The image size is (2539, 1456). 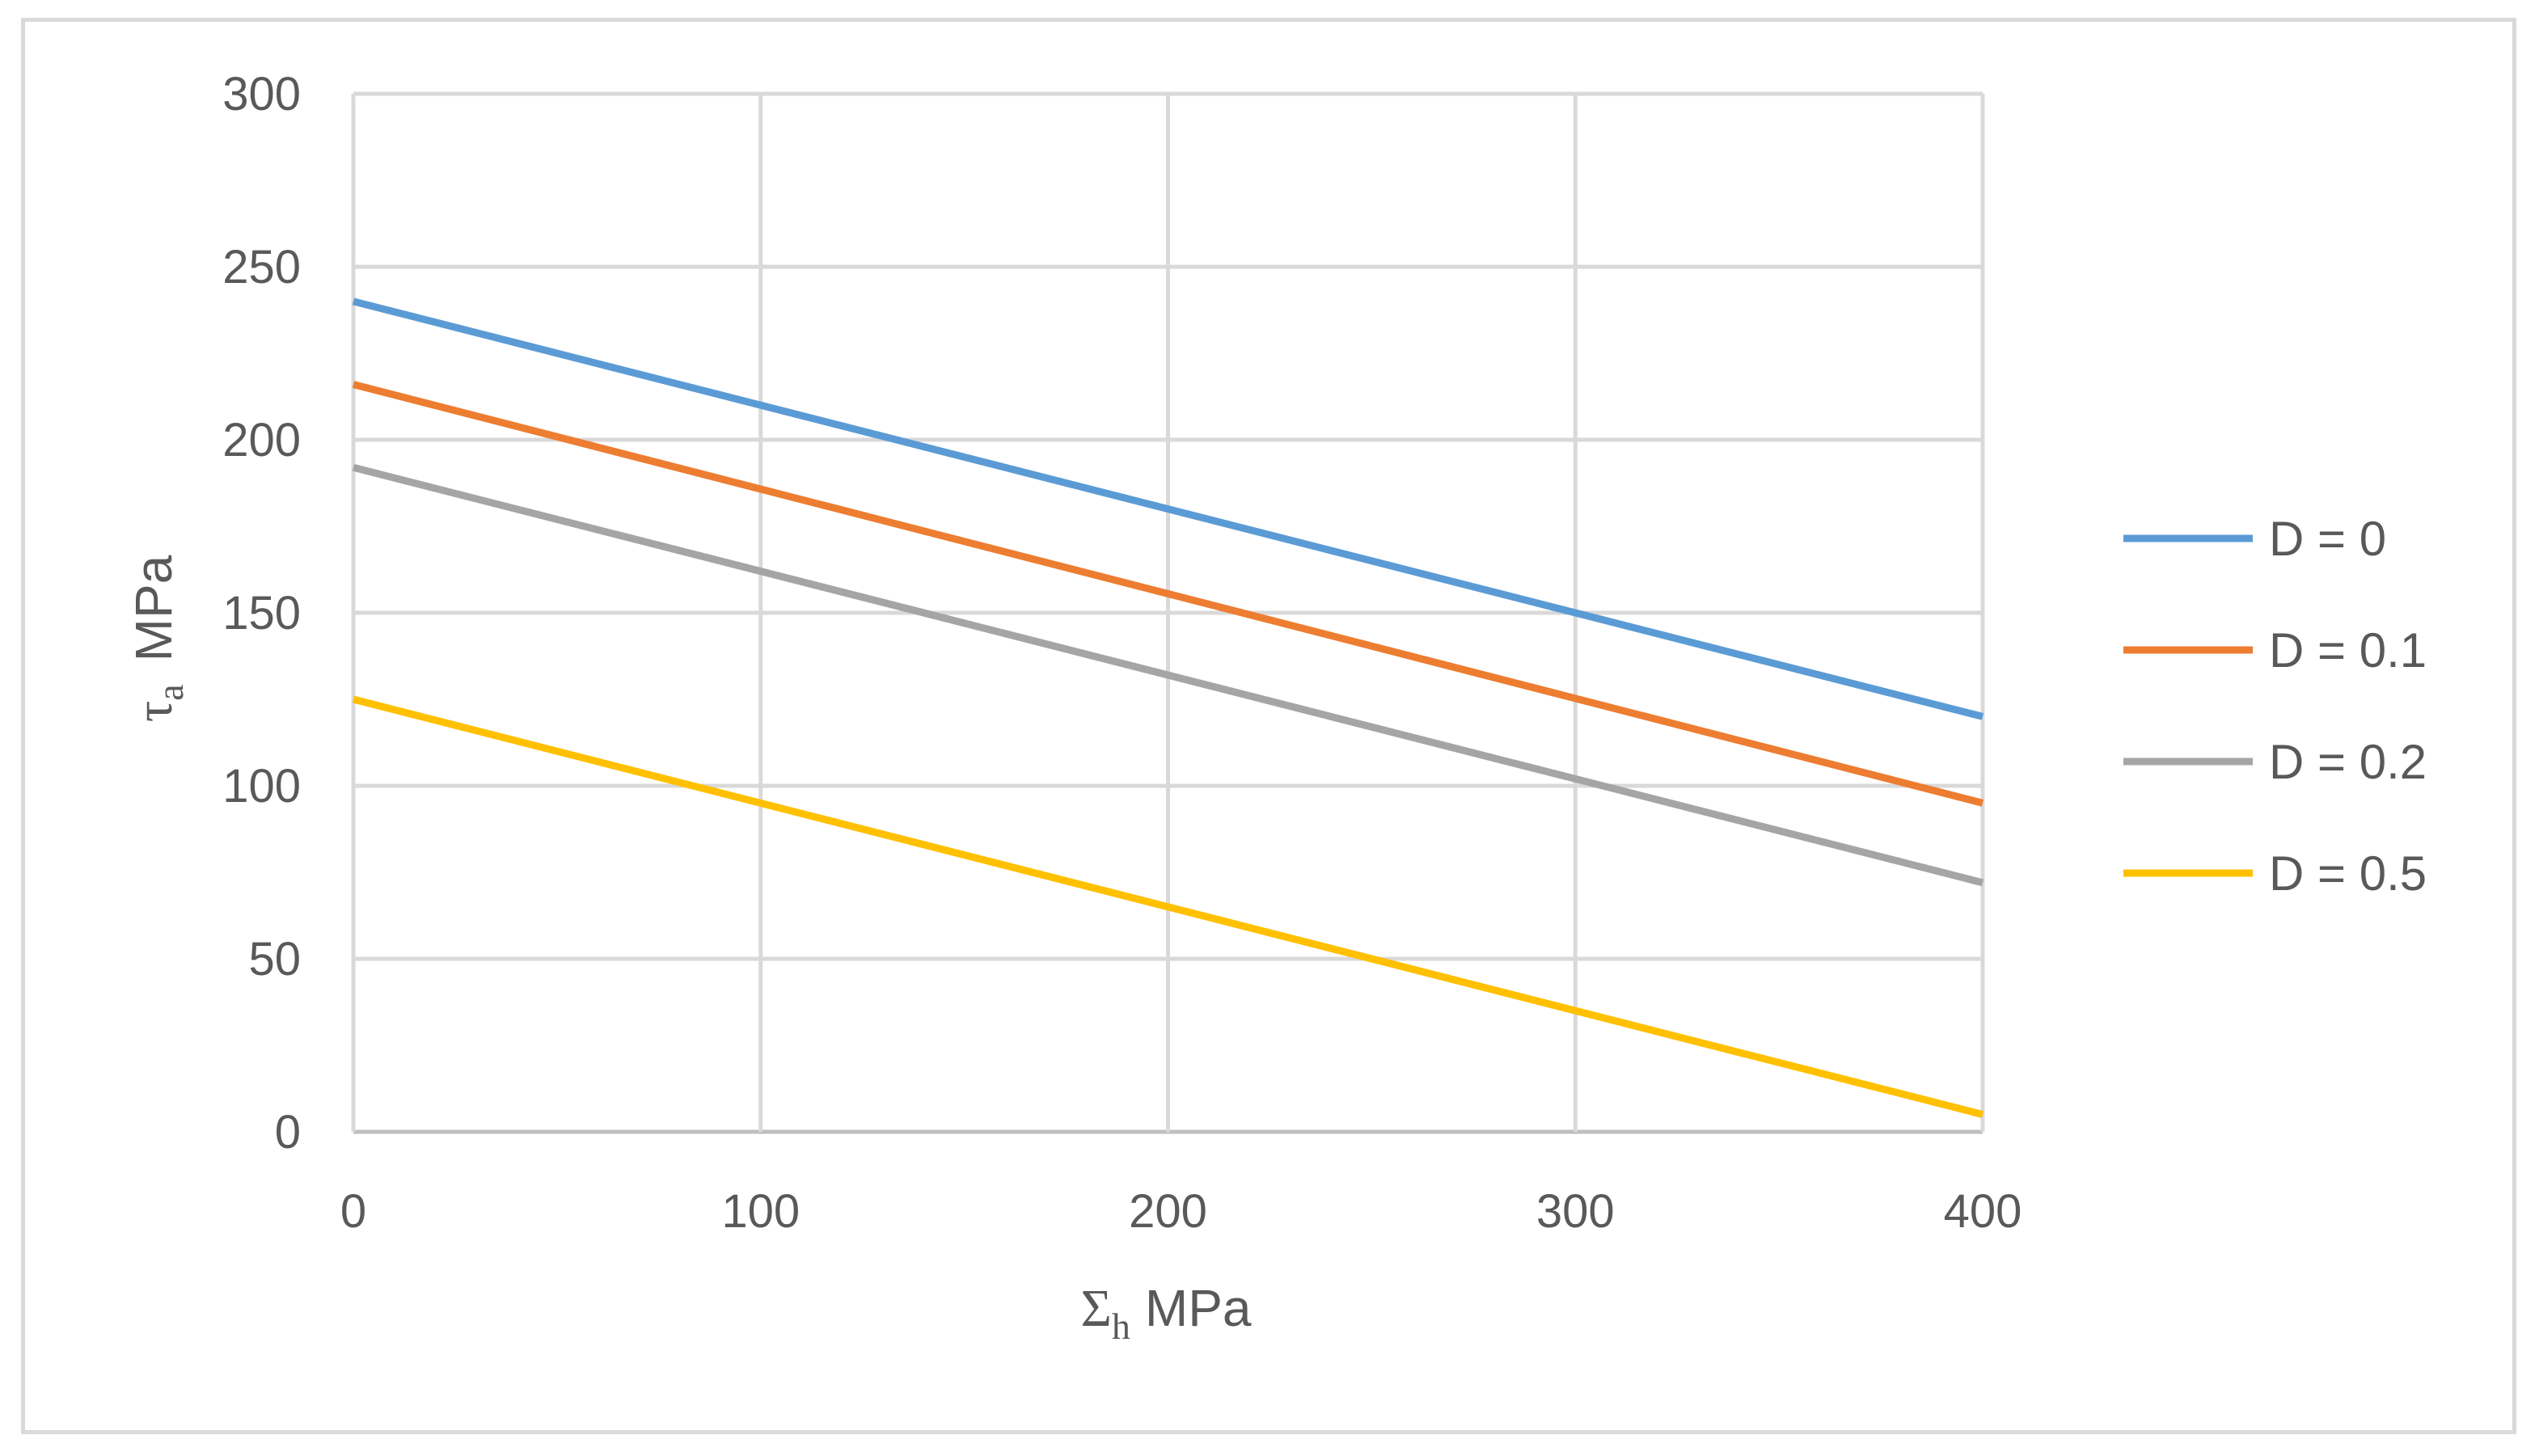 I want to click on y-axis-title-symbol: τ, so click(x=155, y=712).